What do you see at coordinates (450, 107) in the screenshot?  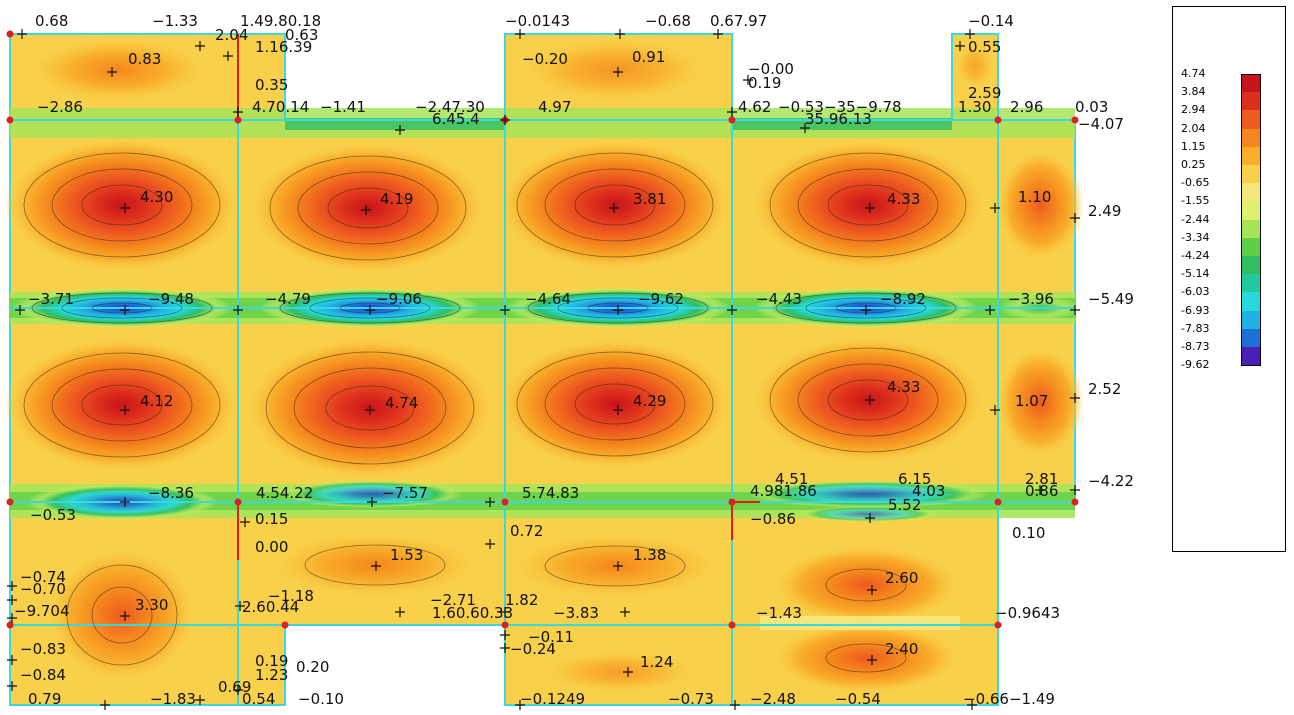 I see `value-label: −2.47.30` at bounding box center [450, 107].